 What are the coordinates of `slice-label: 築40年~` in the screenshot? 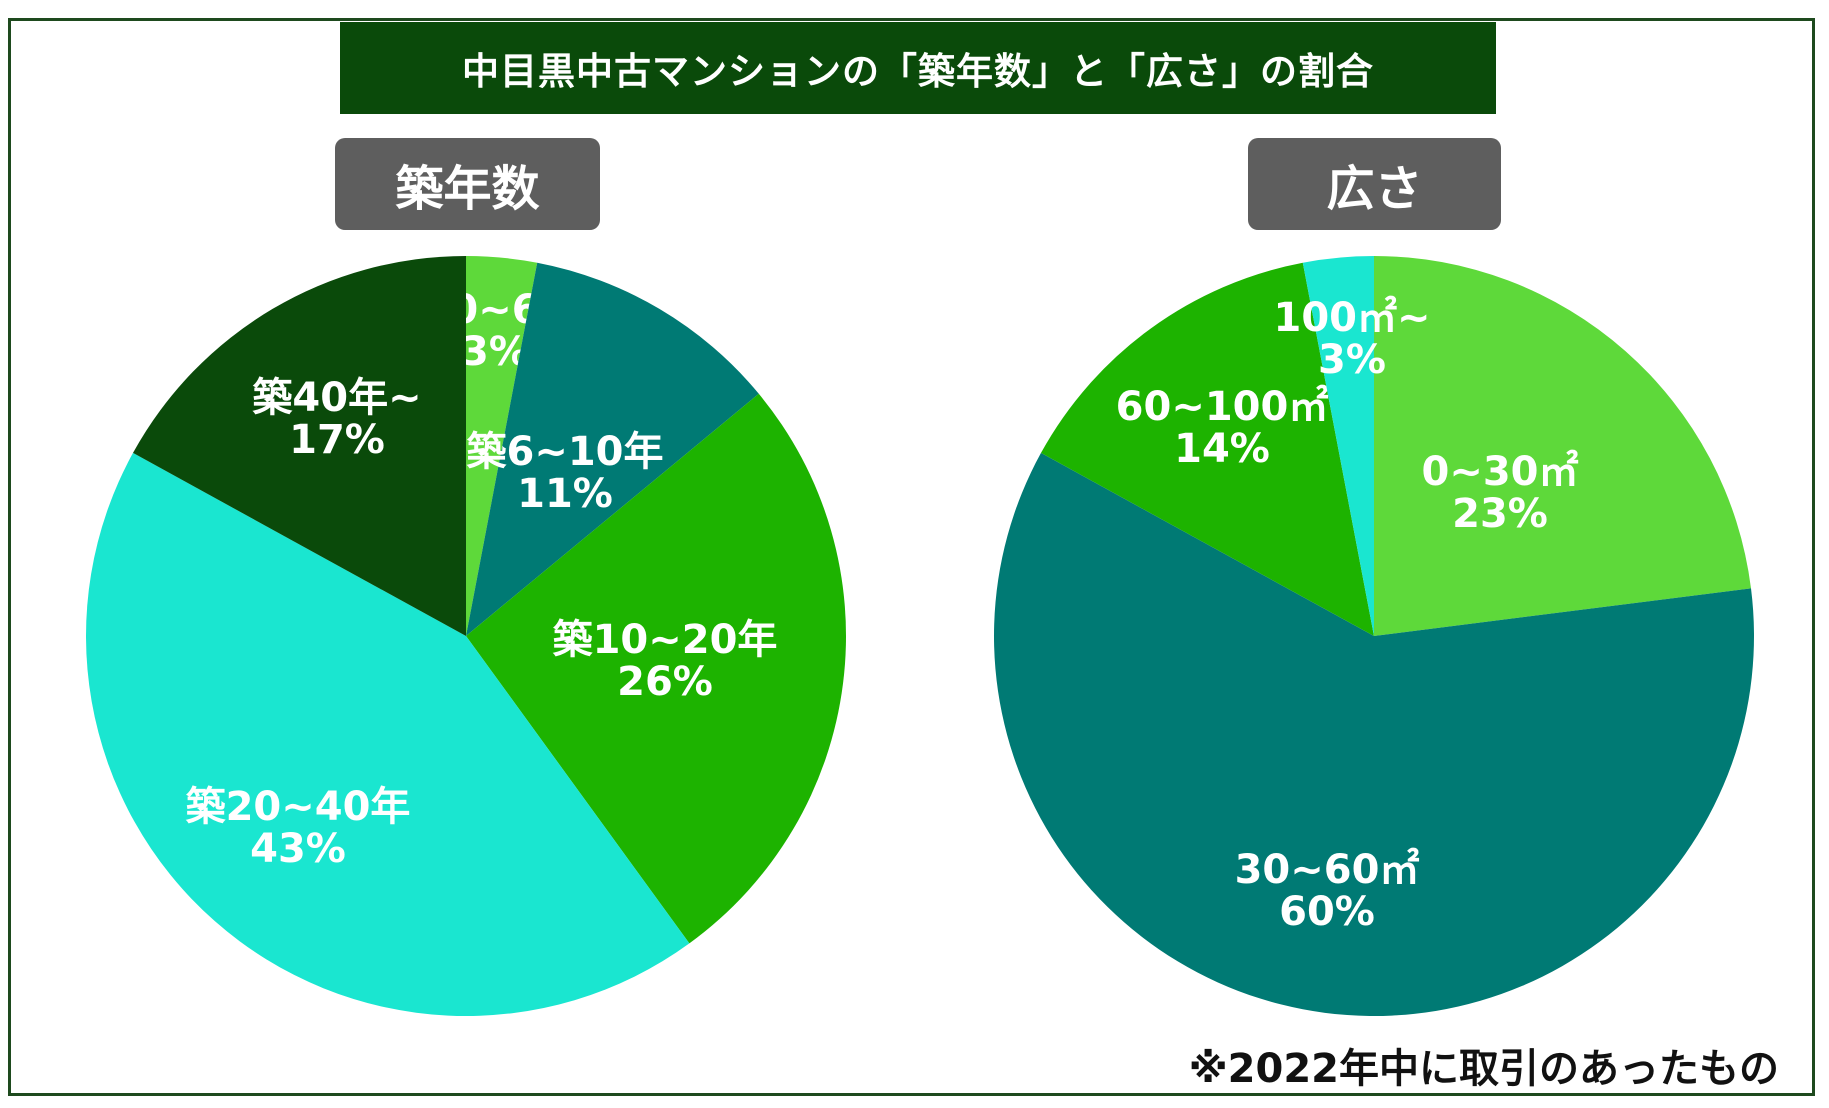 It's located at (336, 398).